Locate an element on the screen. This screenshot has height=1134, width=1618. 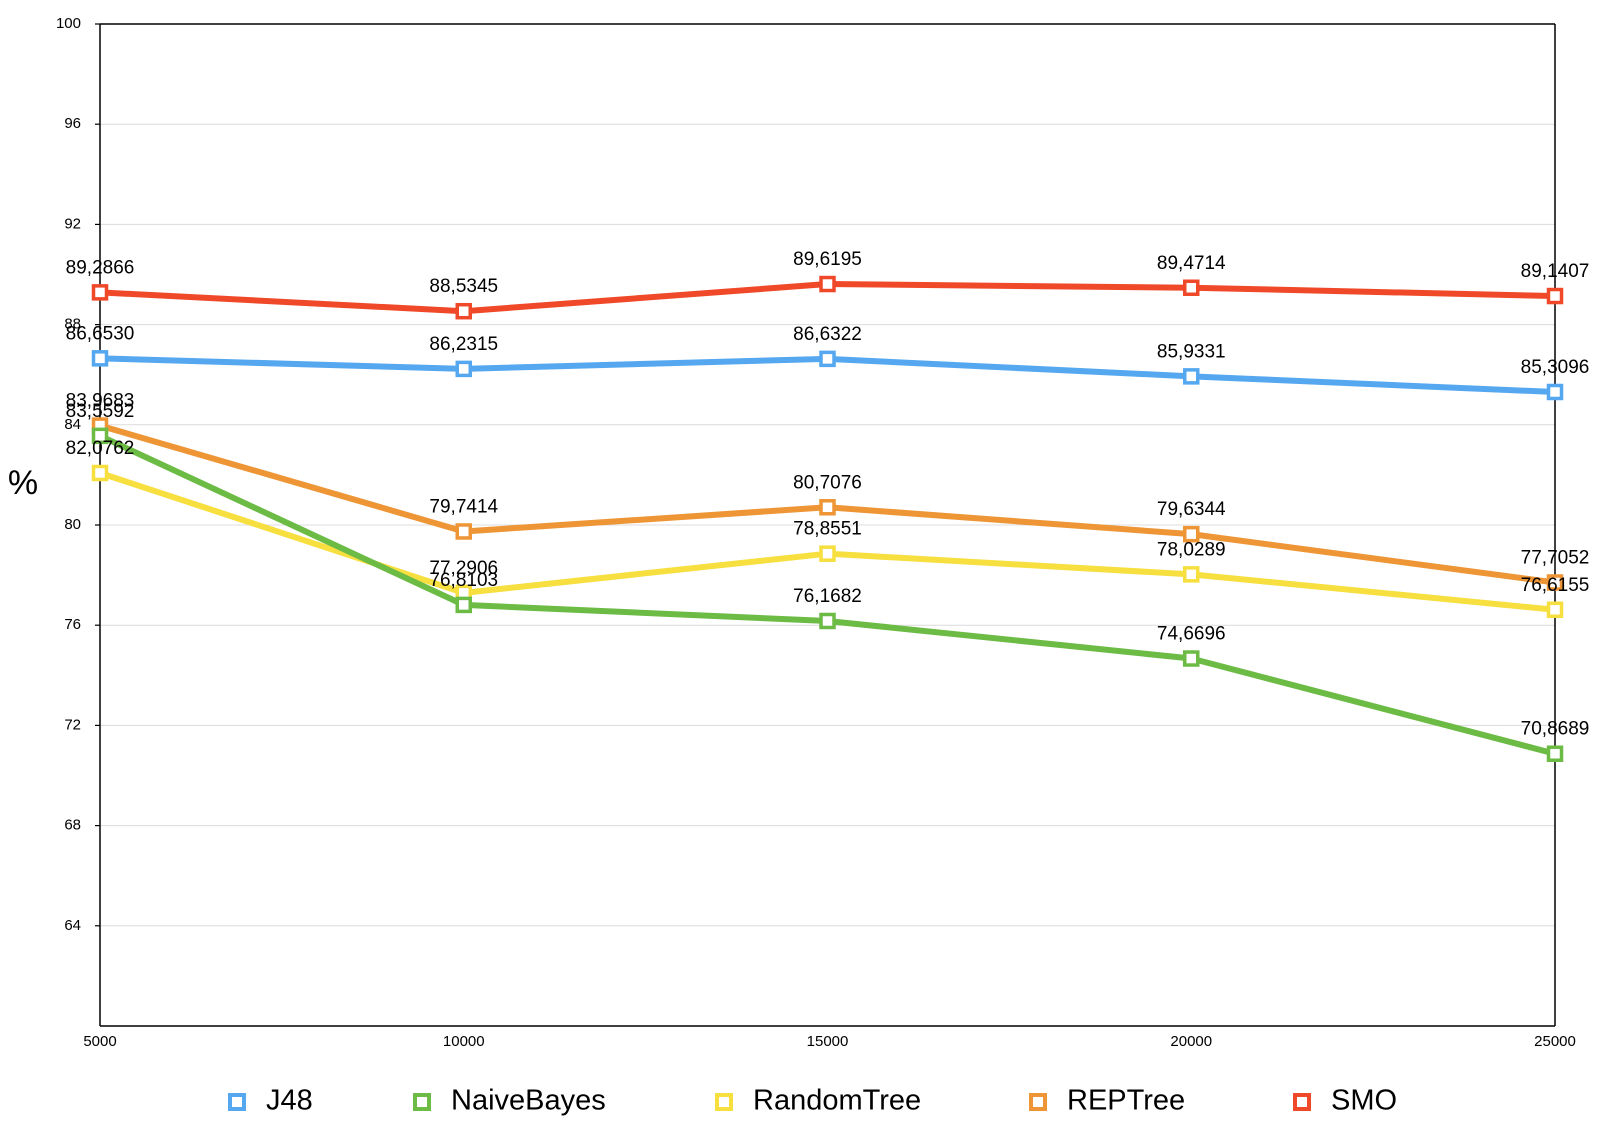
legend-marker-j48 is located at coordinates (237, 1102).